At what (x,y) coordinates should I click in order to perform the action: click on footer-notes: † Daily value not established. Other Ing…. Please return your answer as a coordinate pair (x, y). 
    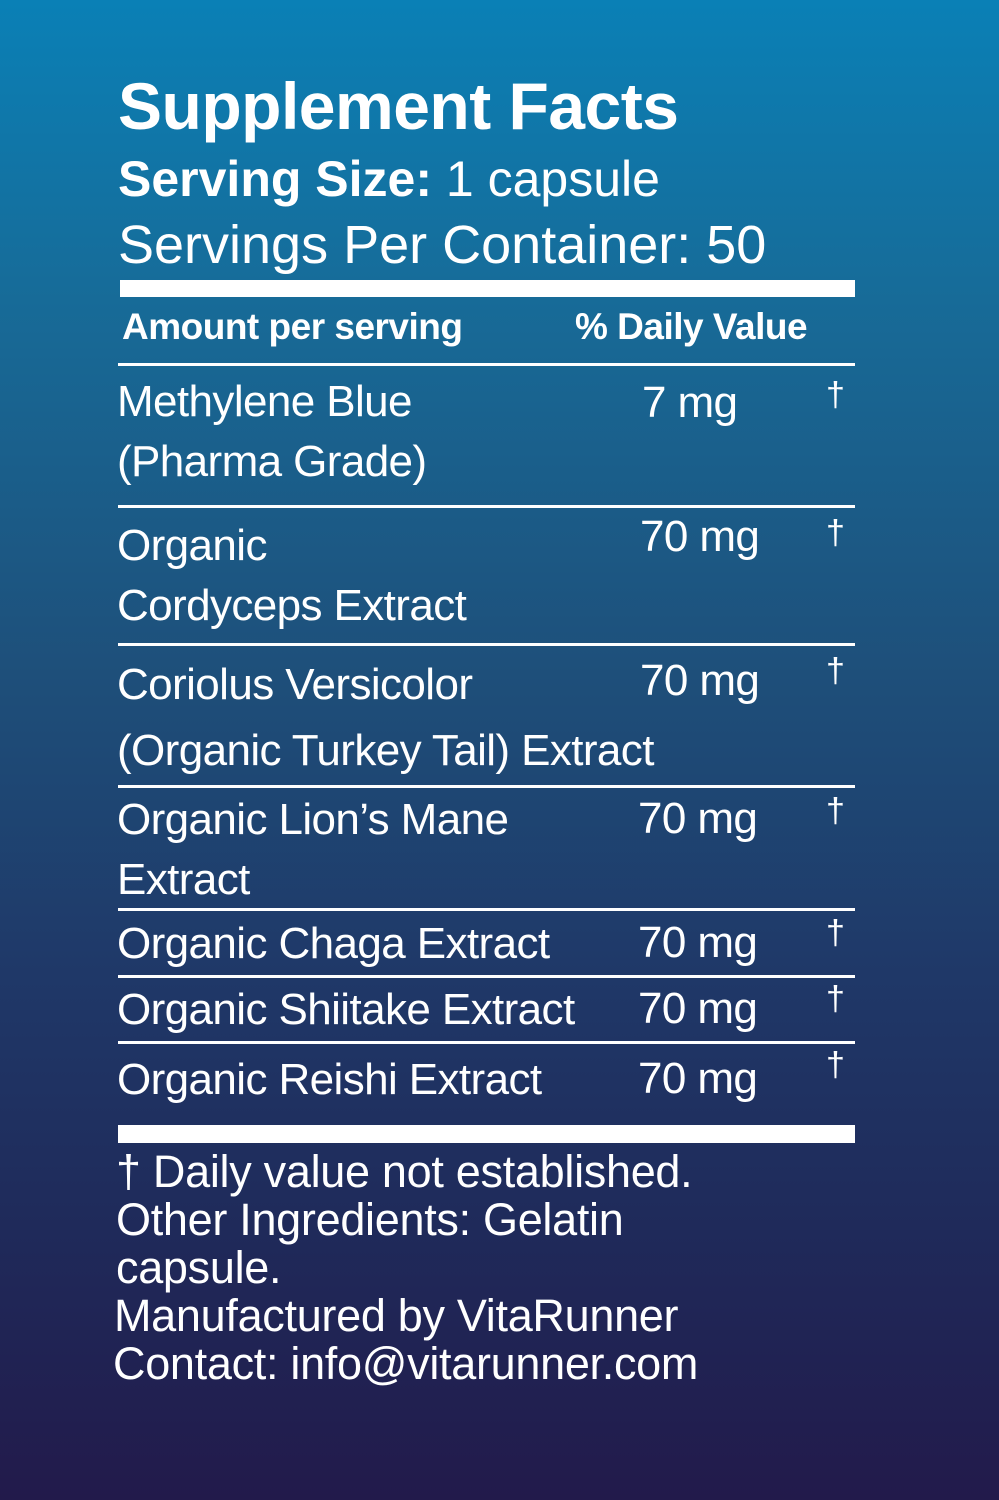
    Looking at the image, I should click on (406, 1267).